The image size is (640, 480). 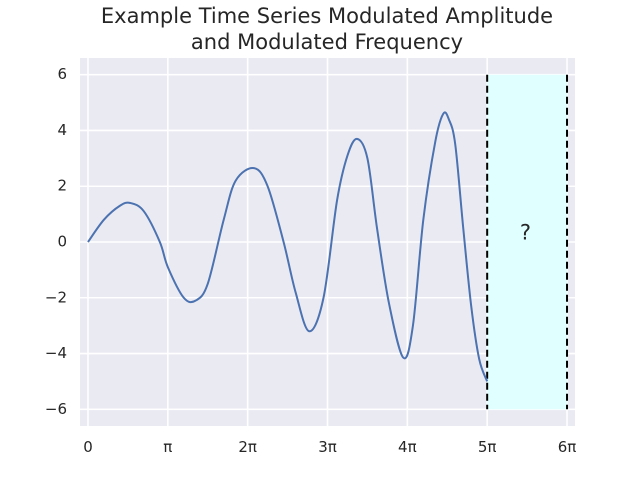 What do you see at coordinates (407, 447) in the screenshot?
I see `x-tick-label-4: 4π` at bounding box center [407, 447].